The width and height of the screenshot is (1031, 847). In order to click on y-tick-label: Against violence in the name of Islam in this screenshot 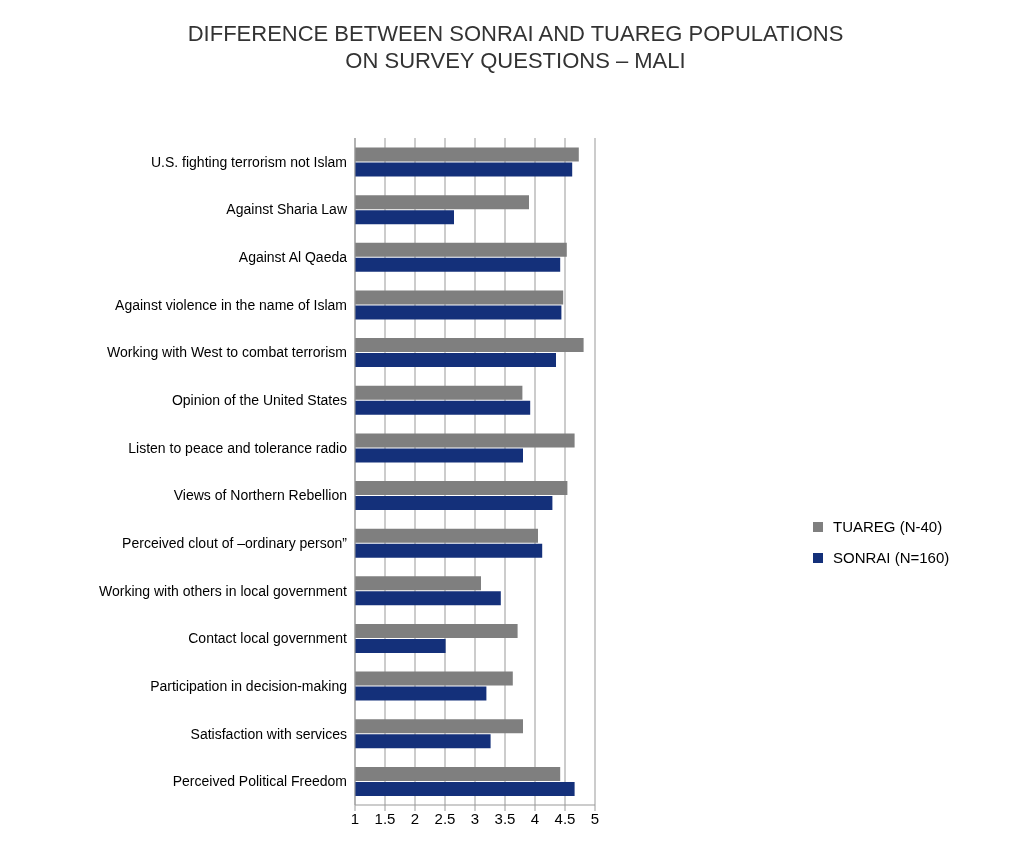, I will do `click(231, 304)`.